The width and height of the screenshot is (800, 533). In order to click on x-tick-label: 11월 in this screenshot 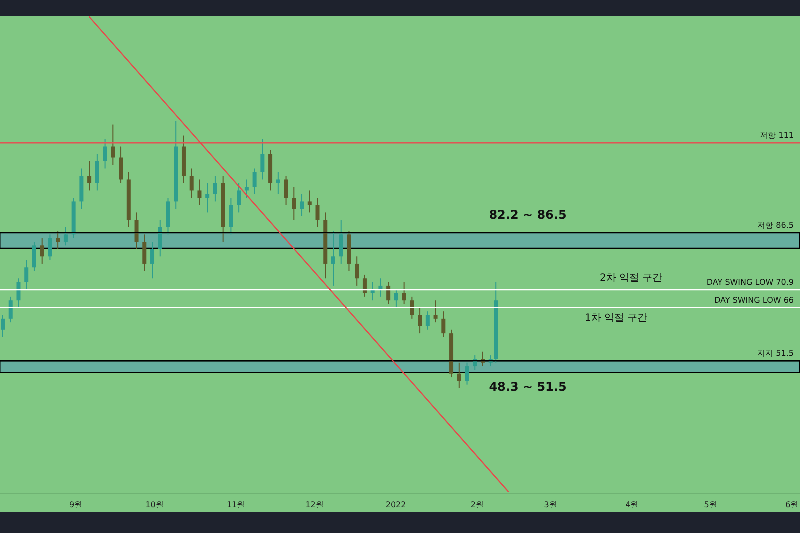, I will do `click(236, 505)`.